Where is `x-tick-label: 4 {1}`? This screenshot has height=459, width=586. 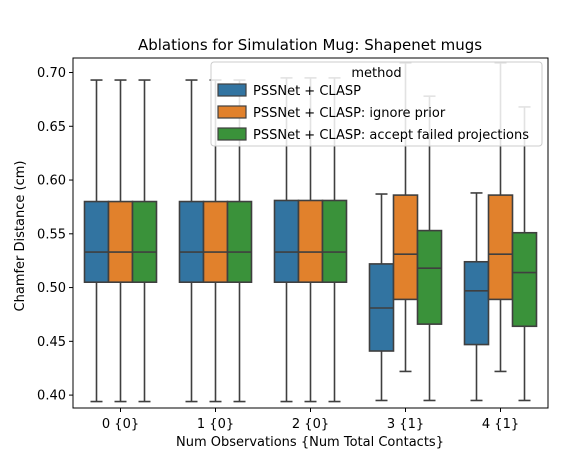
x-tick-label: 4 {1} is located at coordinates (500, 424).